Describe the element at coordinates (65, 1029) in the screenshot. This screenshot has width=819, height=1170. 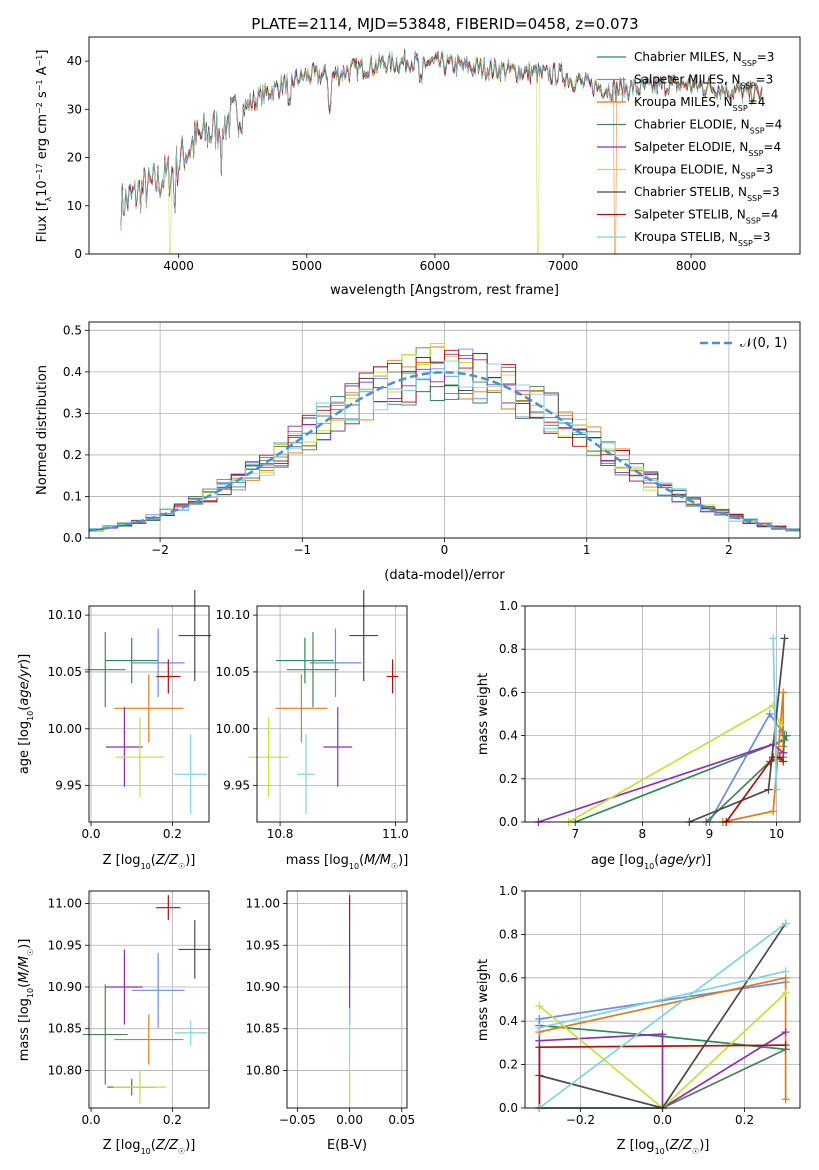
I see `y-tick-label: 10.85` at that location.